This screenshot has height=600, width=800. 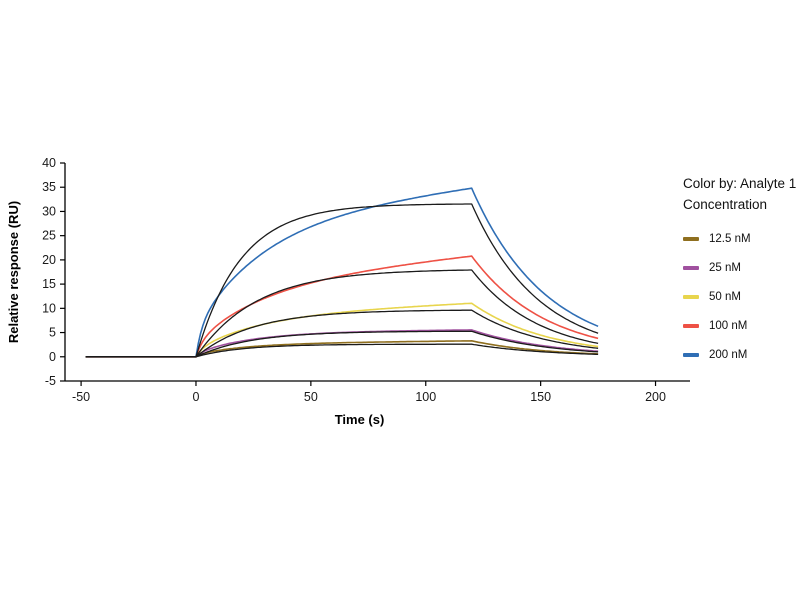 I want to click on x-tick-label: -50, so click(x=81, y=397).